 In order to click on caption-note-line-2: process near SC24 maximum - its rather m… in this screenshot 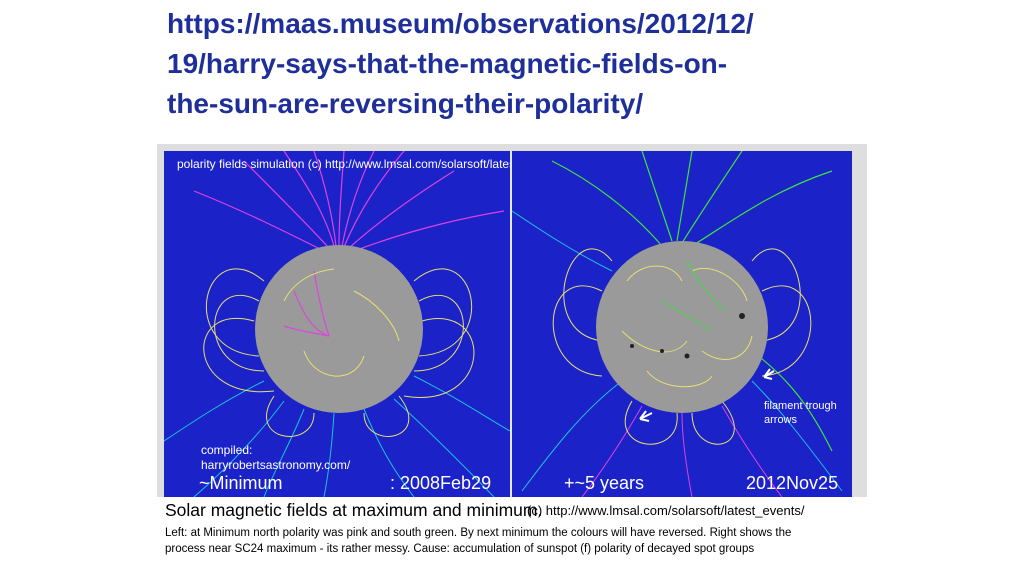, I will do `click(460, 549)`.